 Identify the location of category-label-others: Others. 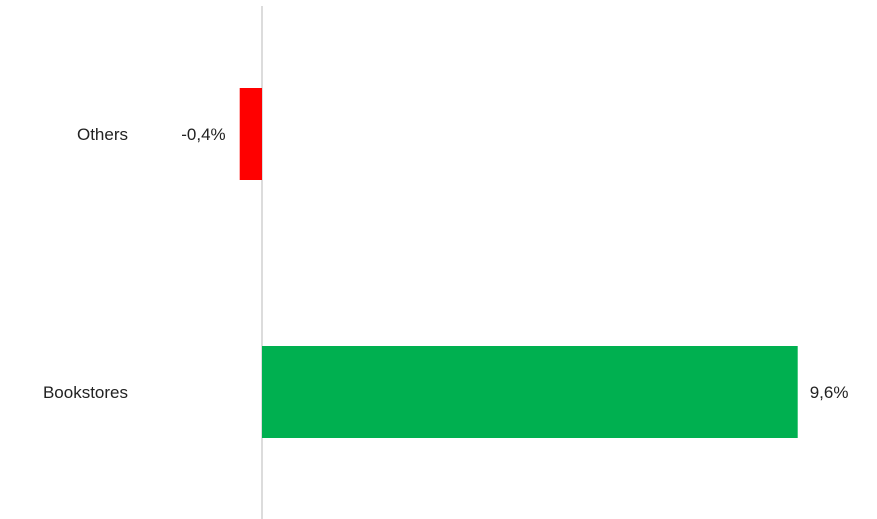
(102, 134).